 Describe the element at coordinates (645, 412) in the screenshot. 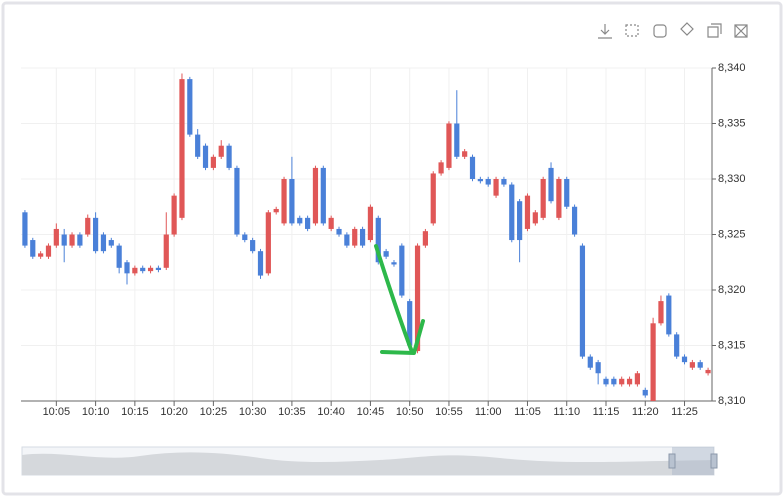

I see `x-tick-label: 11:20` at that location.